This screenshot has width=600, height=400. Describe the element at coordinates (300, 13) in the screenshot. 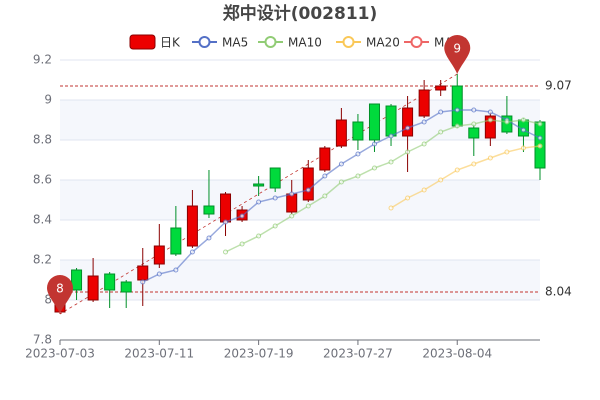

I see `chart-title: 郑中设计(002811)` at that location.